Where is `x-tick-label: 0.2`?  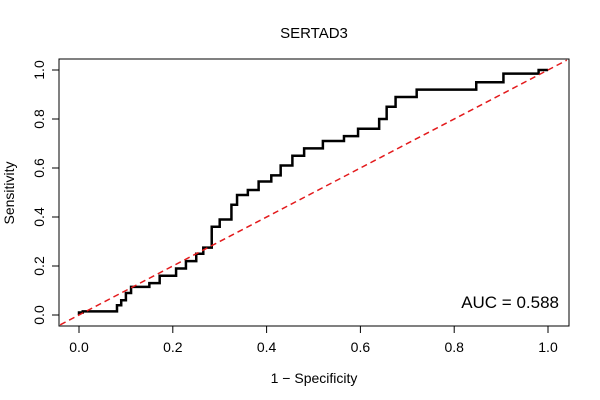
x-tick-label: 0.2 is located at coordinates (173, 347).